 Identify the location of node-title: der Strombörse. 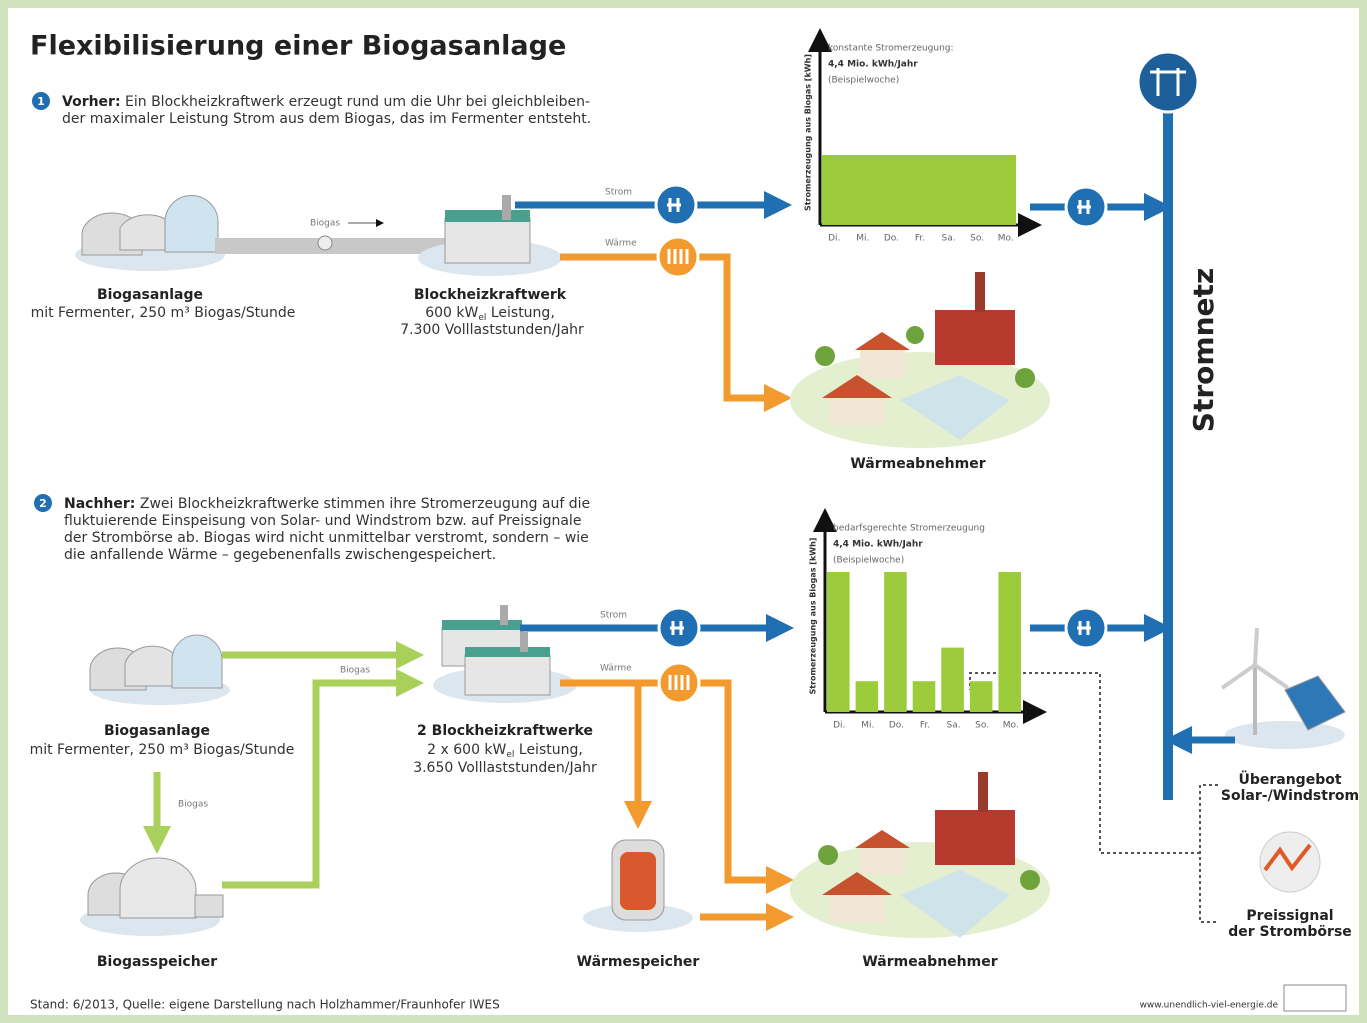
(1290, 932).